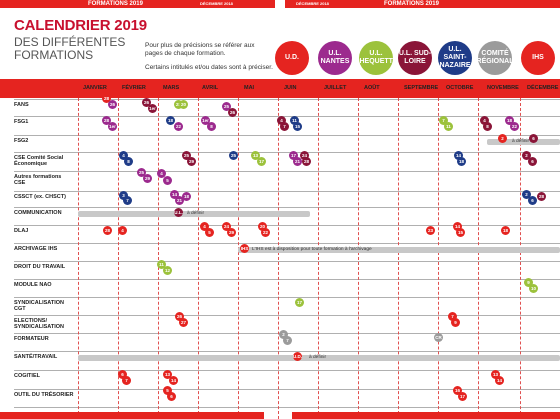  I want to click on row-label: Autres formations CSE, so click(38, 180).